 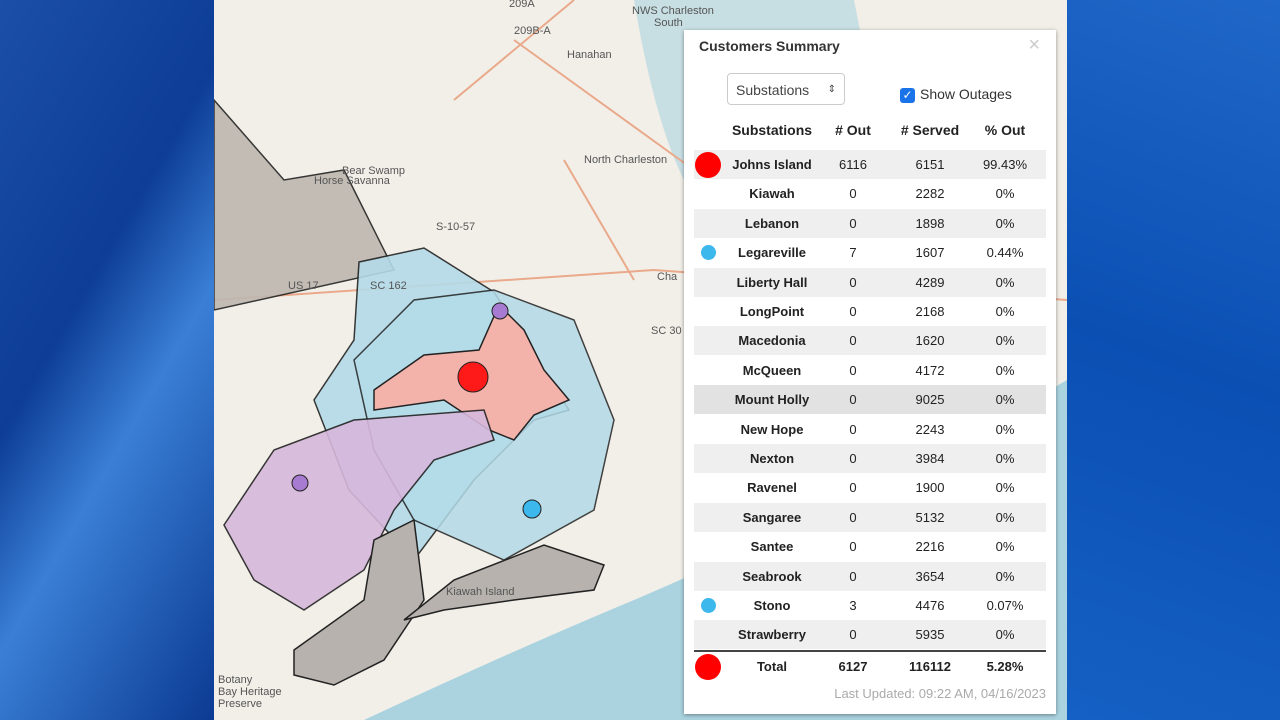 What do you see at coordinates (870, 576) in the screenshot?
I see `table-row: Seabrook 0 3654 0%` at bounding box center [870, 576].